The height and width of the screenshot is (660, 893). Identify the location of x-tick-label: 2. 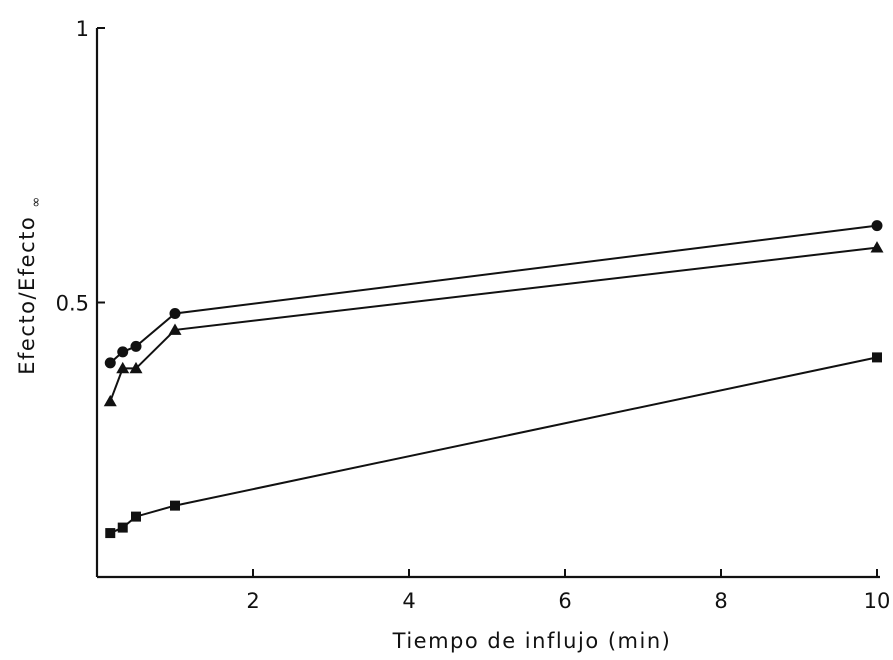
(252, 601).